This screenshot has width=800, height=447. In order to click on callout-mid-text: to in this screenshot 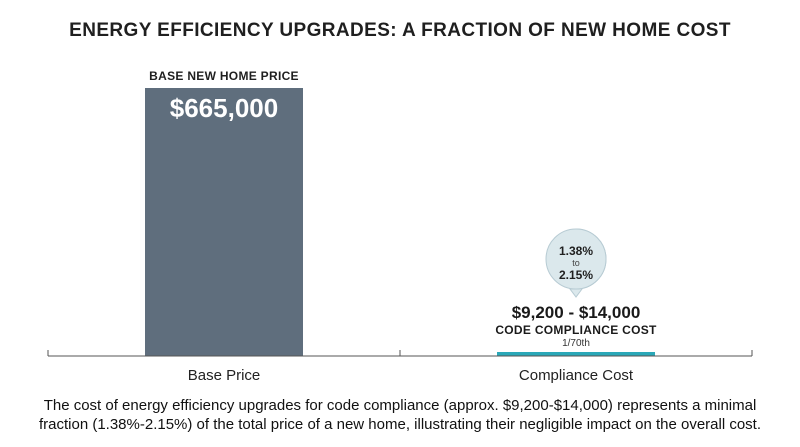, I will do `click(576, 263)`.